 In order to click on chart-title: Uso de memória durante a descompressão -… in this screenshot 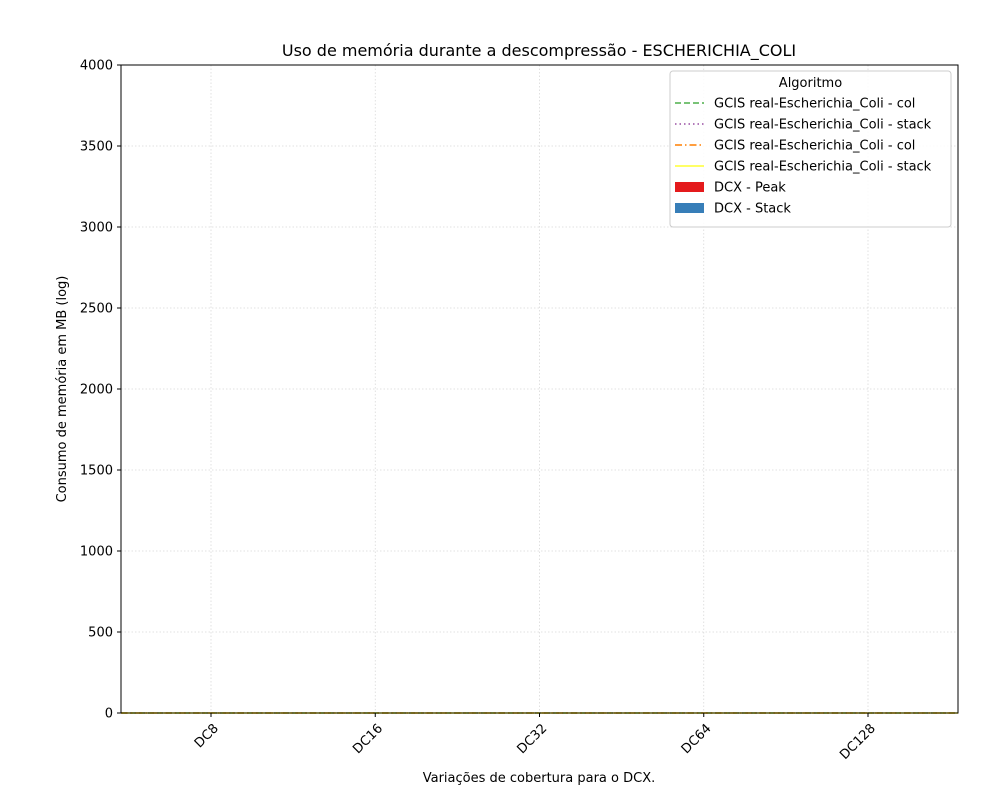, I will do `click(539, 51)`.